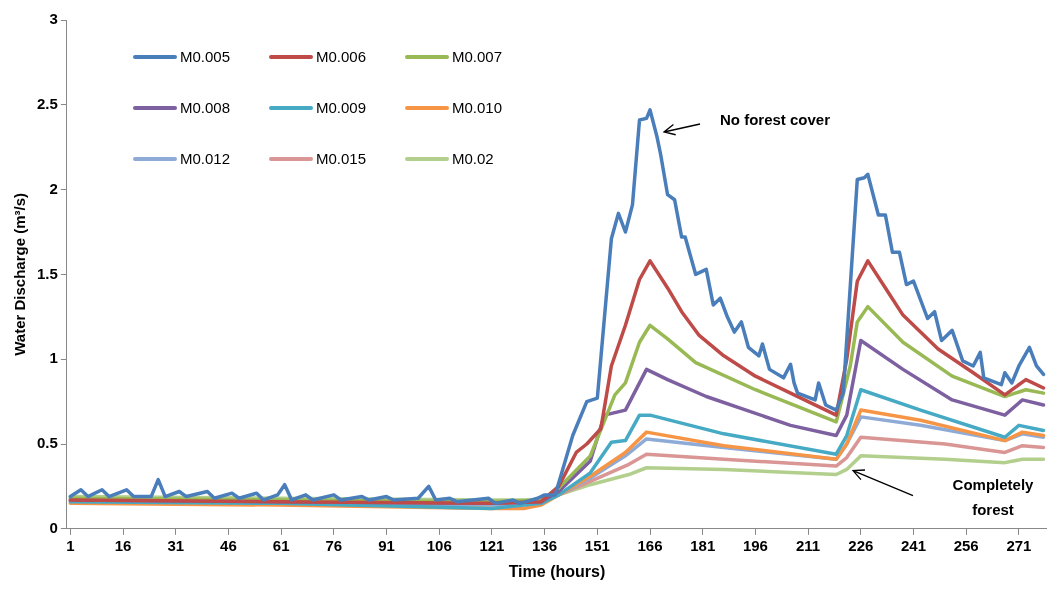 The width and height of the screenshot is (1047, 594). Describe the element at coordinates (545, 545) in the screenshot. I see `x-tick-label: 136` at that location.